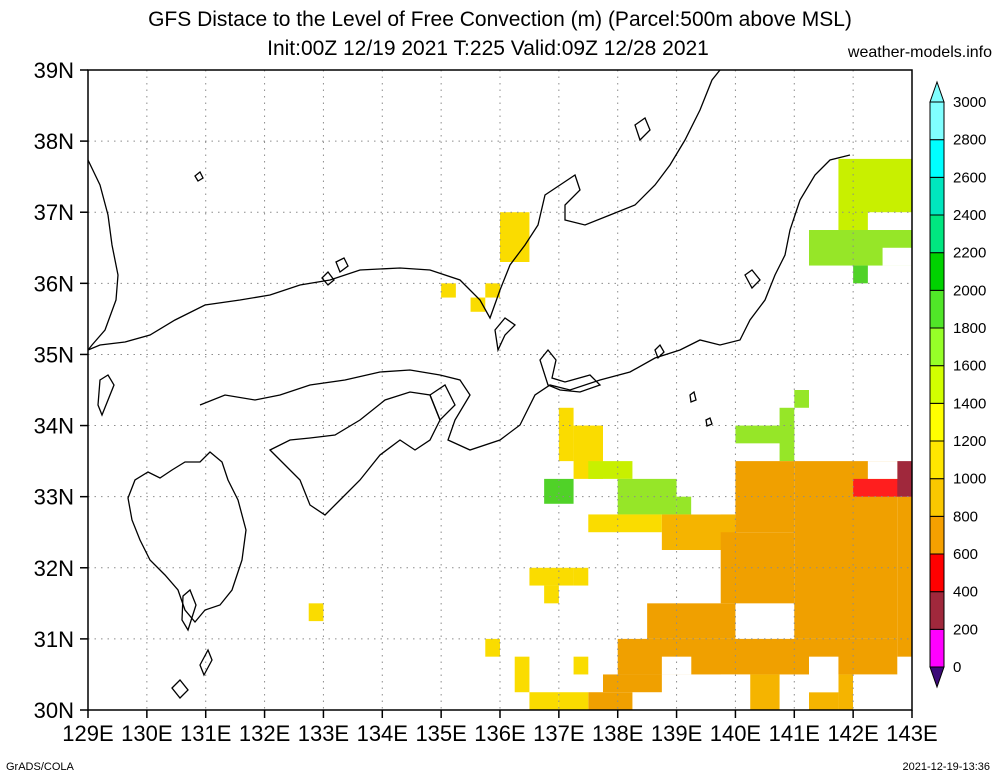 This screenshot has height=779, width=1000. What do you see at coordinates (54, 426) in the screenshot?
I see `lat-label: 34N` at bounding box center [54, 426].